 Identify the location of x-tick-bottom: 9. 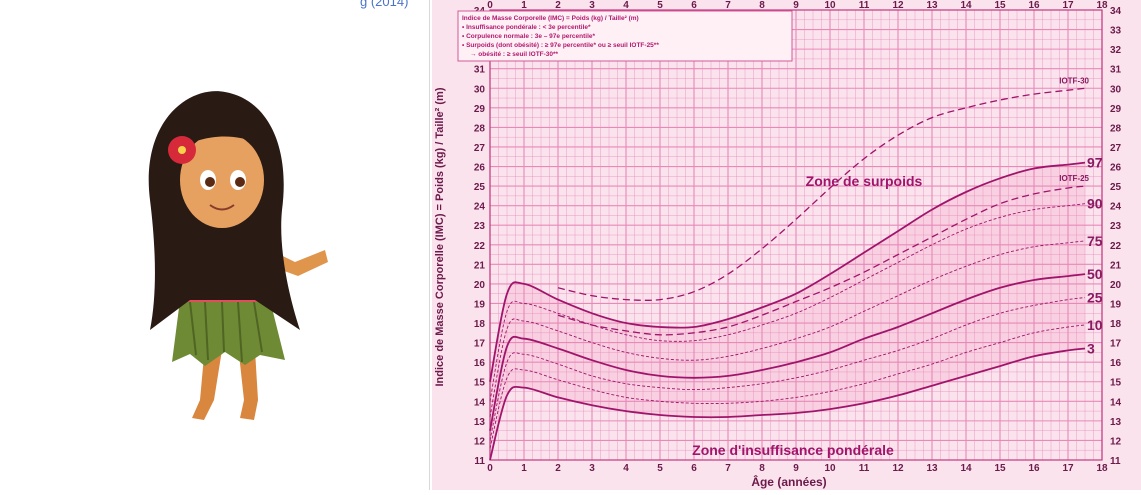
(796, 468).